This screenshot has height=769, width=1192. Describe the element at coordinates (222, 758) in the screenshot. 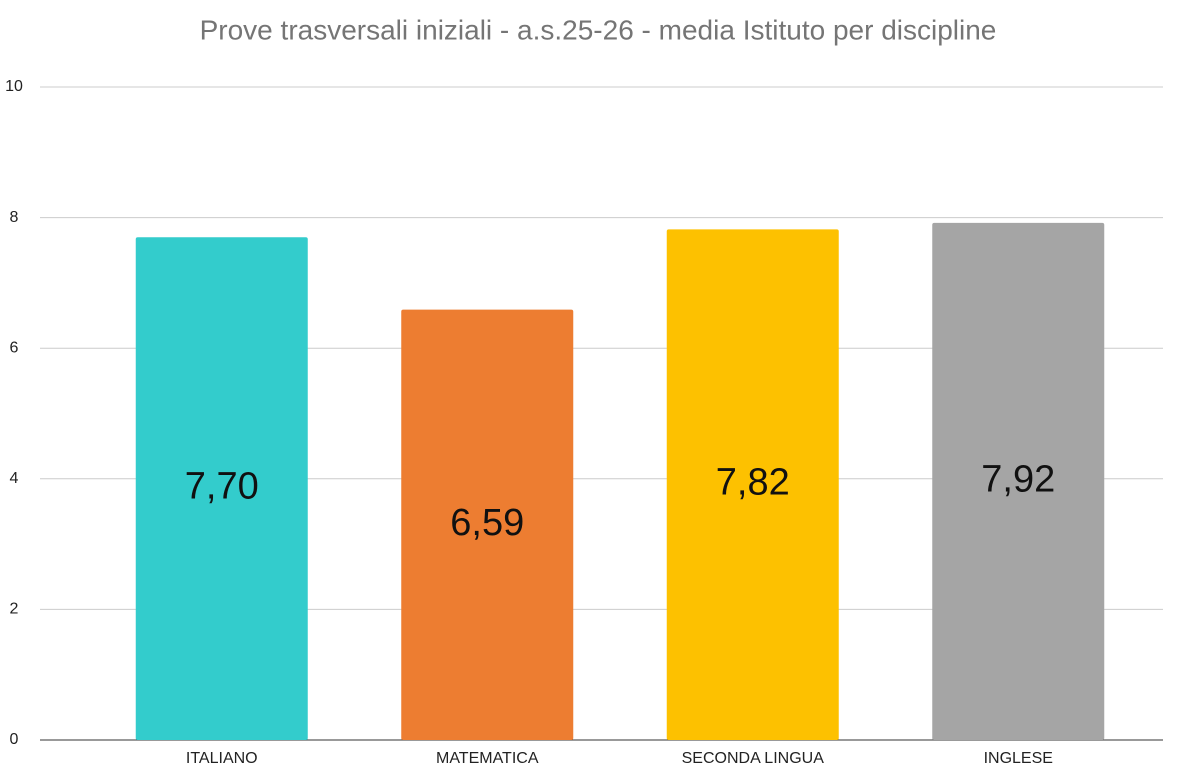

I see `x-tick-label: ITALIANO` at that location.